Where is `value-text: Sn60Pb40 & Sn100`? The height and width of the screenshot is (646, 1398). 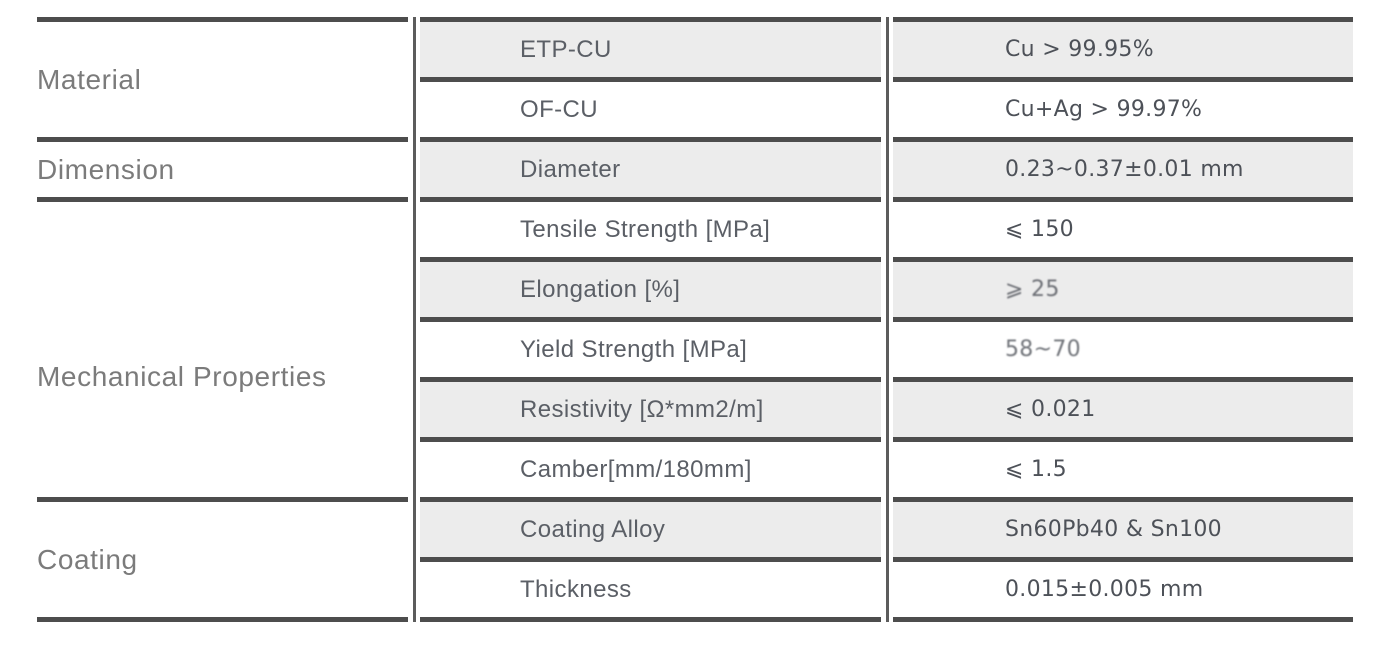 value-text: Sn60Pb40 & Sn100 is located at coordinates (1113, 529).